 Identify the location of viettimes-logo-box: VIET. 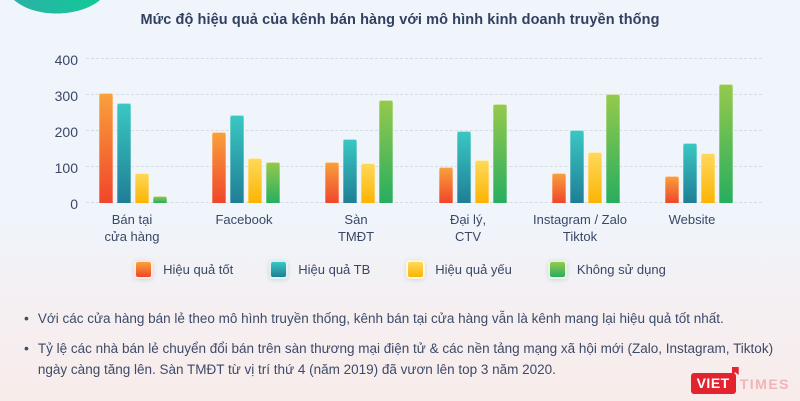
(714, 380).